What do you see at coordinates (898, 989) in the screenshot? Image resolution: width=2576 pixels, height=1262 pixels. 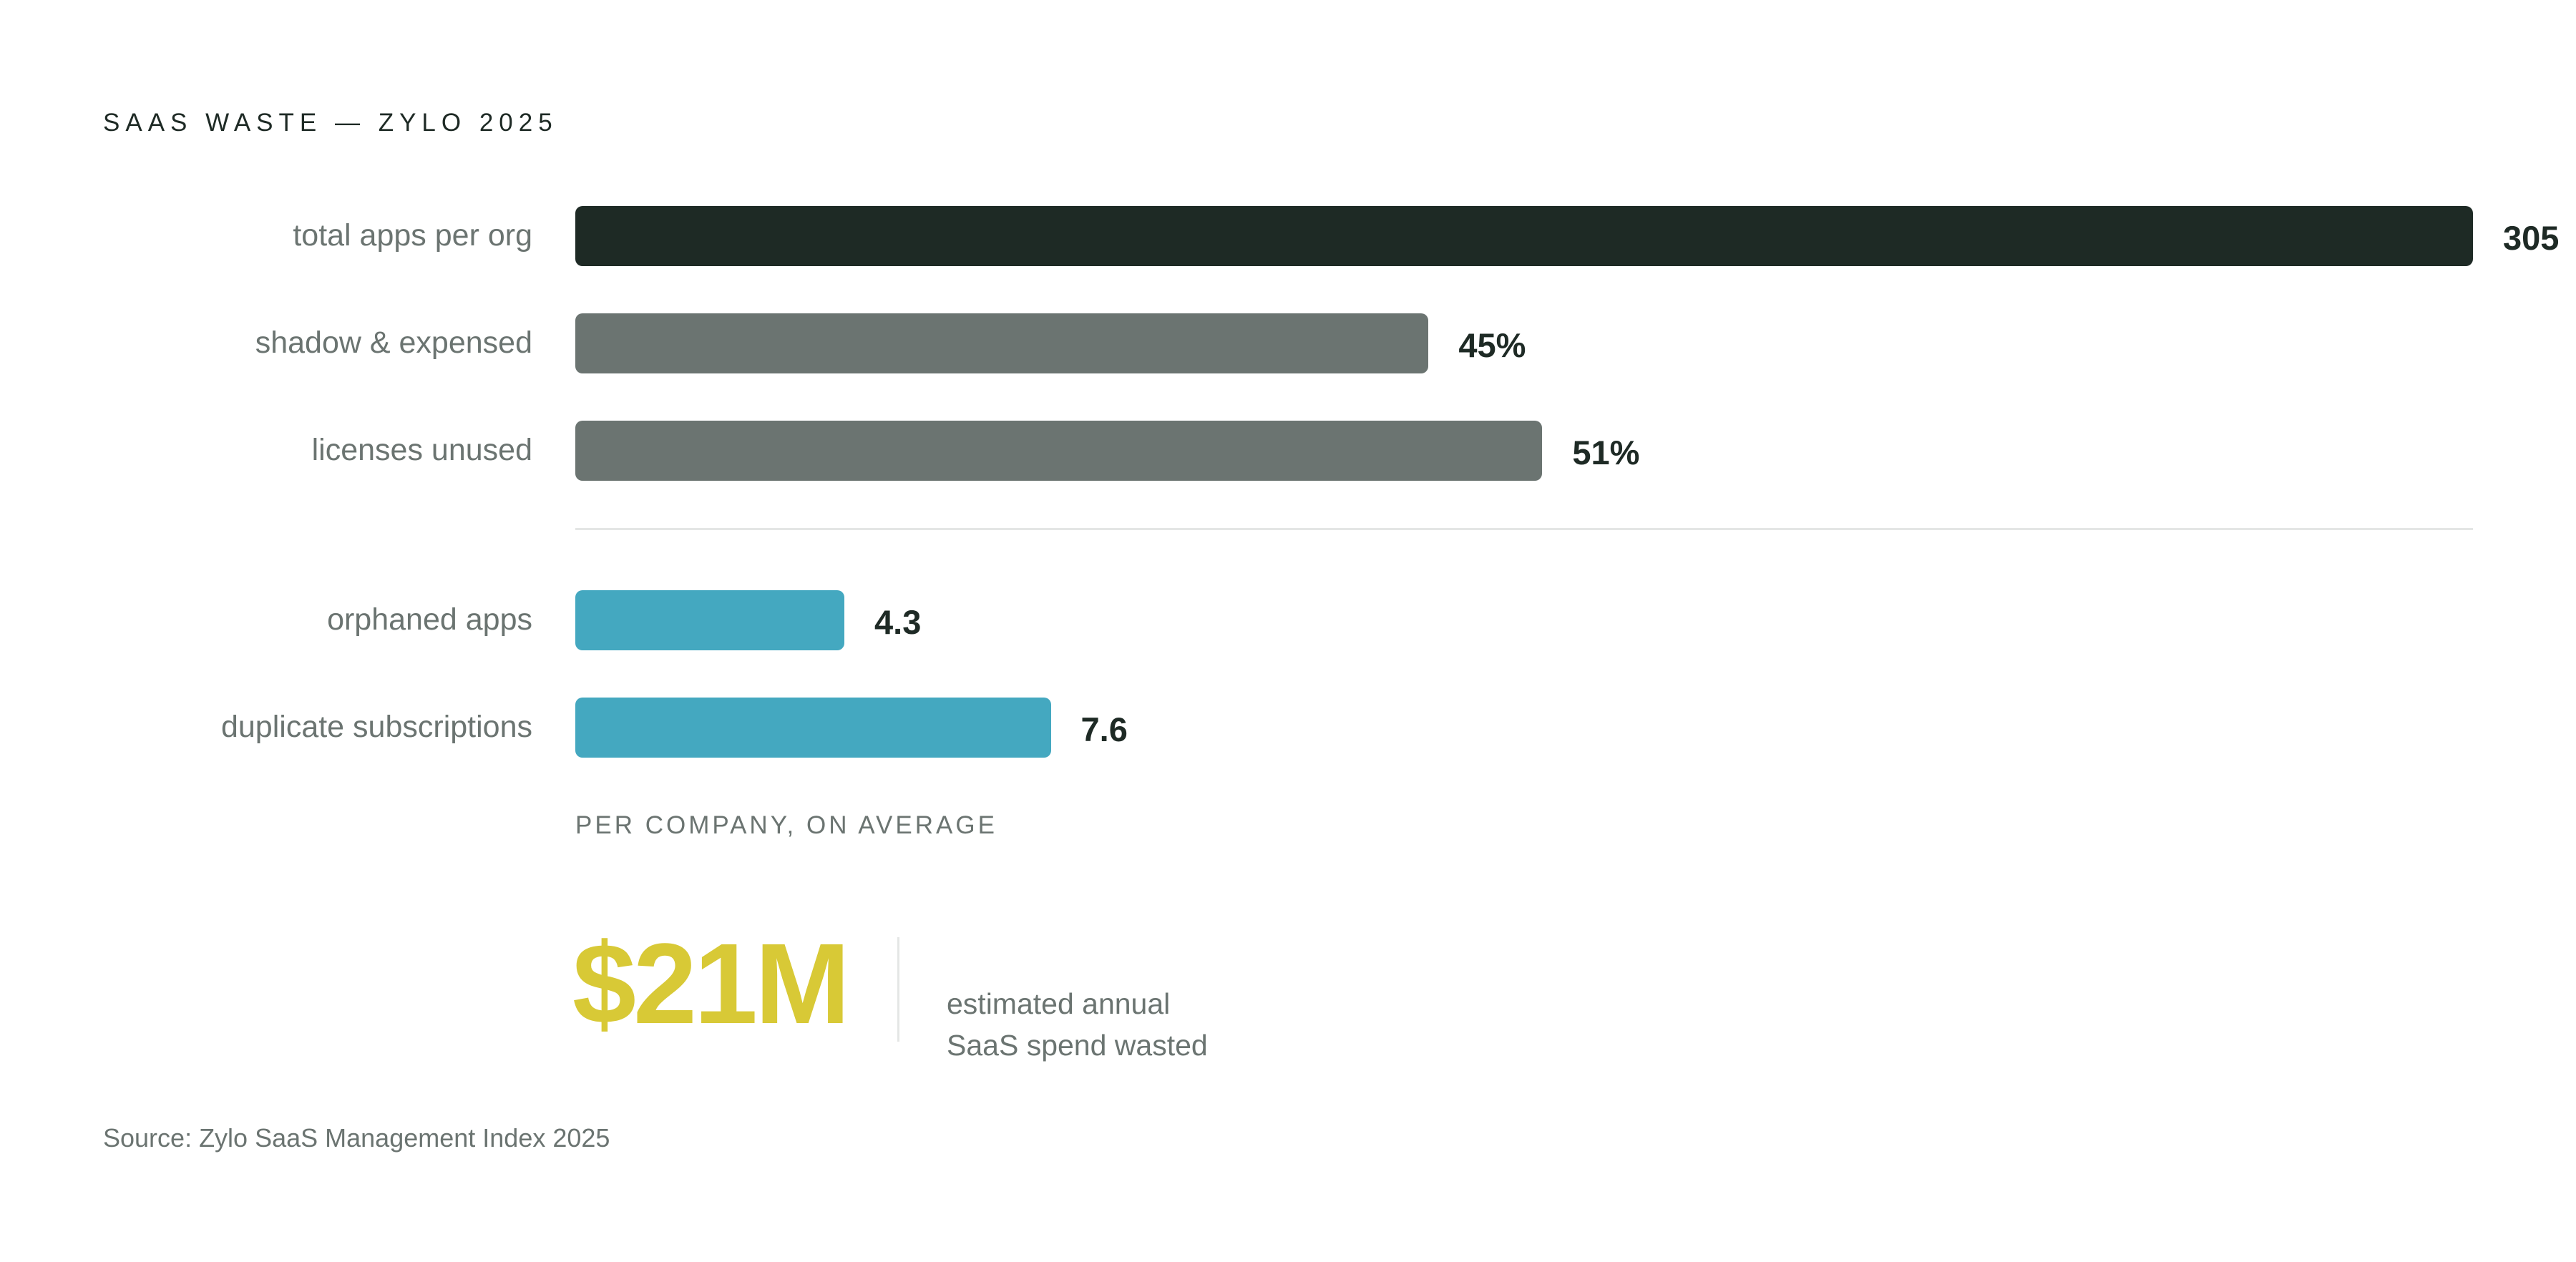 I see `kpi-divider` at bounding box center [898, 989].